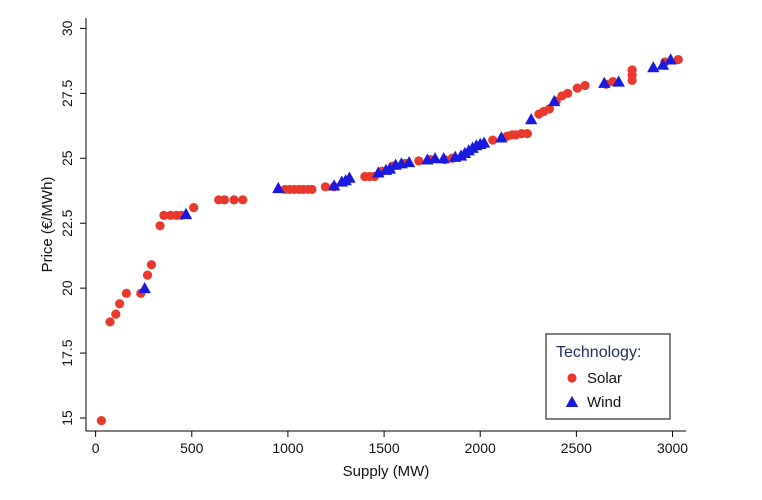 Image resolution: width=762 pixels, height=500 pixels. I want to click on x-tick-label: 2500, so click(576, 448).